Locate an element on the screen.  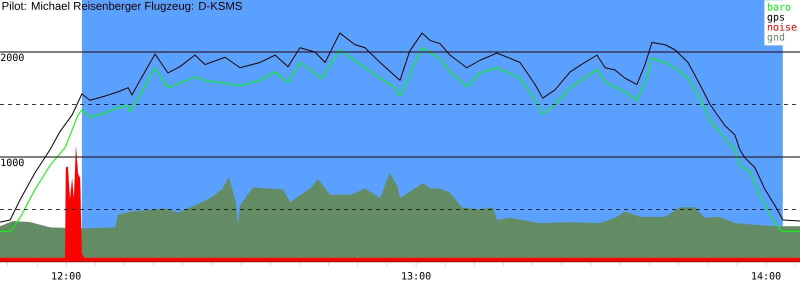
text: gps is located at coordinates (776, 18).